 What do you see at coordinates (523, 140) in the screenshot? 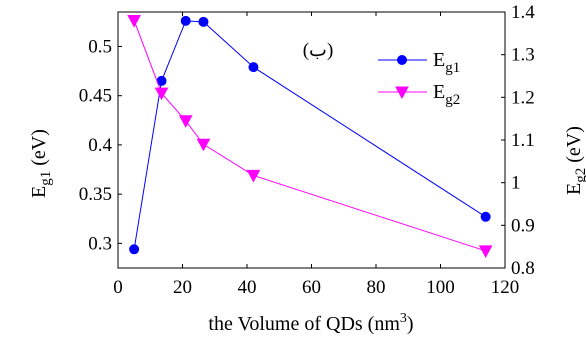
I see `right-y-tick-label: 1.1` at bounding box center [523, 140].